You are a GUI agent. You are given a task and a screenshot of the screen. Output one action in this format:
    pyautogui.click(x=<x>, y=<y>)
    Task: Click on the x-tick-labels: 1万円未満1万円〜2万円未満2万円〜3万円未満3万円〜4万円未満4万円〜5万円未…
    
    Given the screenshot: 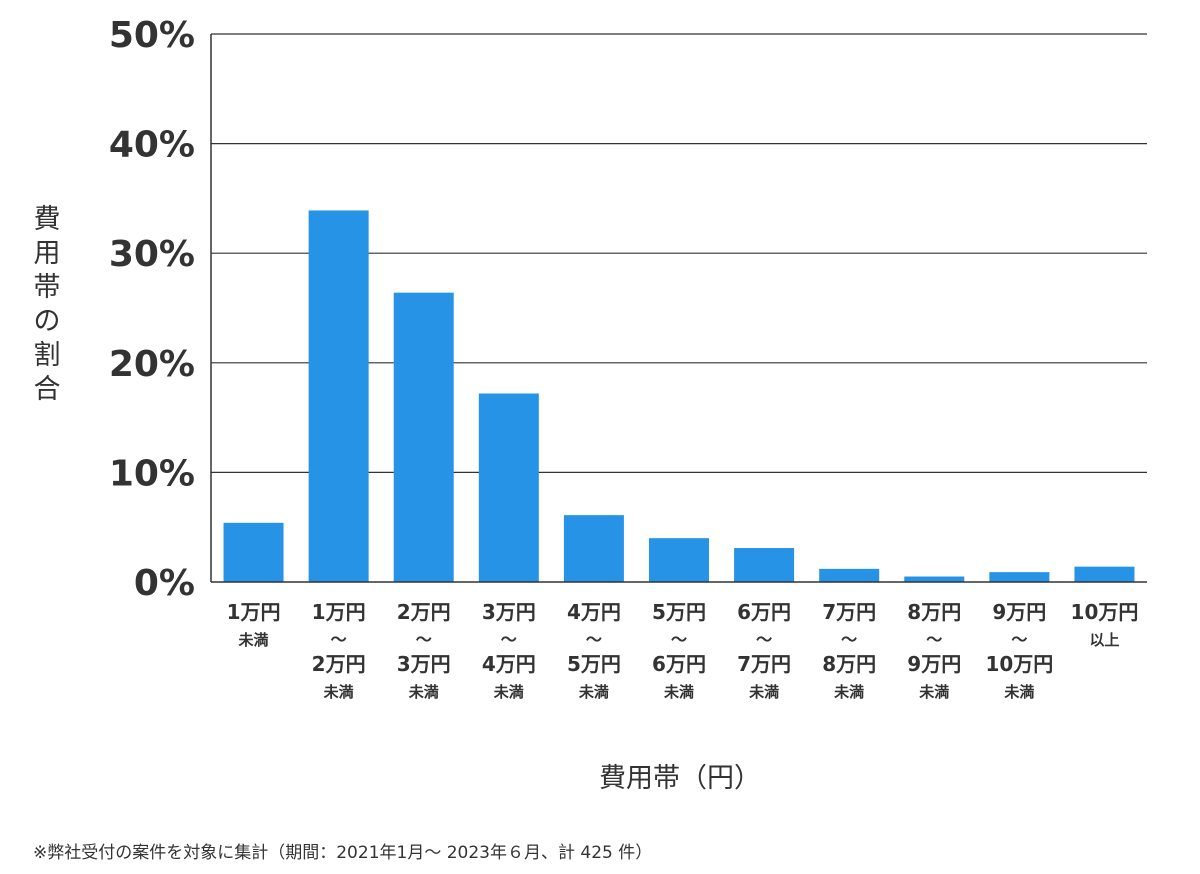 What is the action you would take?
    pyautogui.click(x=683, y=650)
    